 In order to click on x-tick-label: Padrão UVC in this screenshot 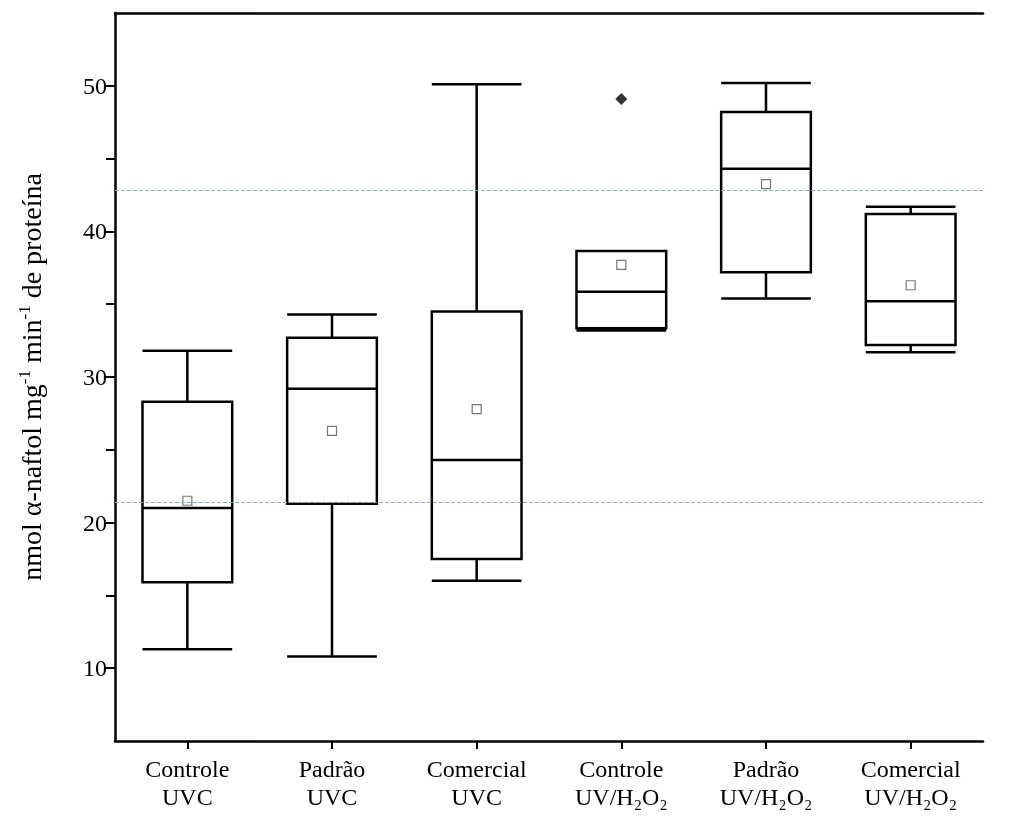, I will do `click(332, 783)`.